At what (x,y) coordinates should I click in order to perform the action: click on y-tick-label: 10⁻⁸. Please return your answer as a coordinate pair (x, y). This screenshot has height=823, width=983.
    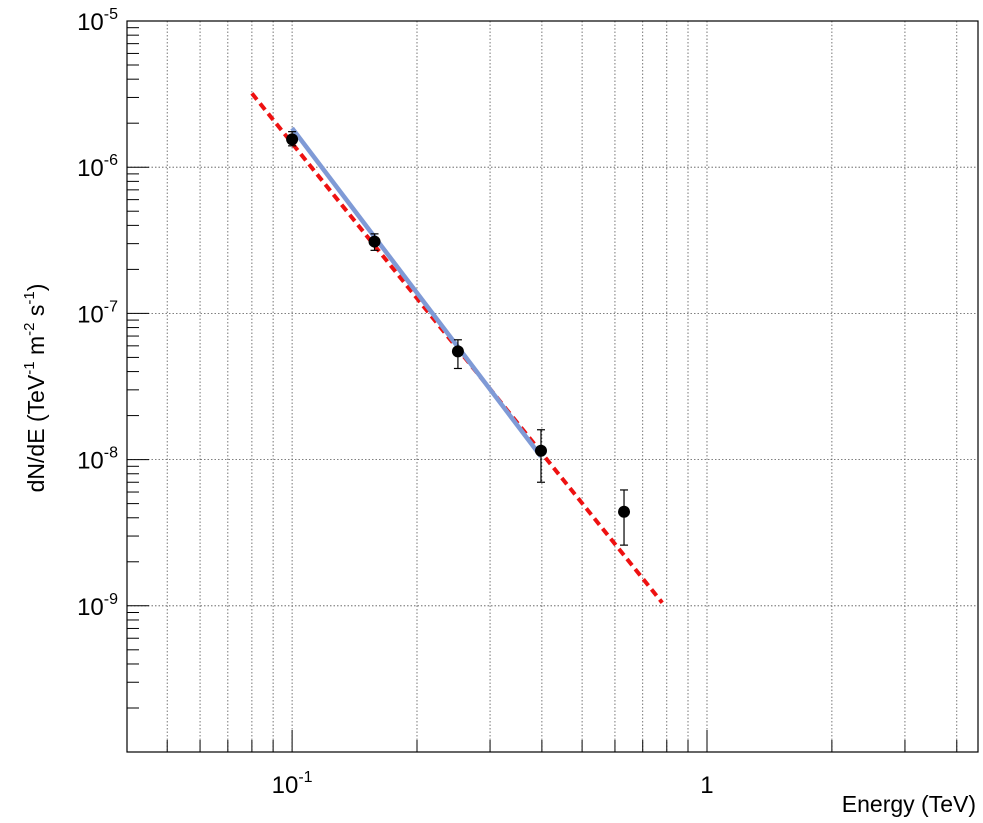
    Looking at the image, I should click on (97, 460).